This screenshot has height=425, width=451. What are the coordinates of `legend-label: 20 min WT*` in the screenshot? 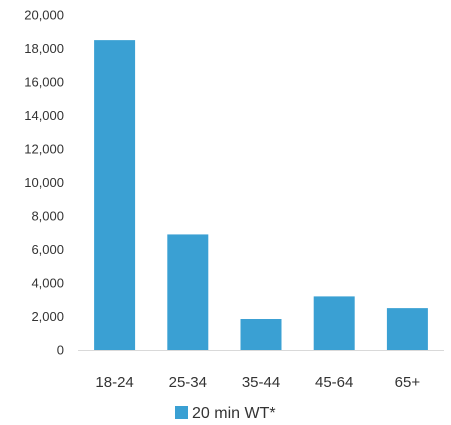 It's located at (234, 413).